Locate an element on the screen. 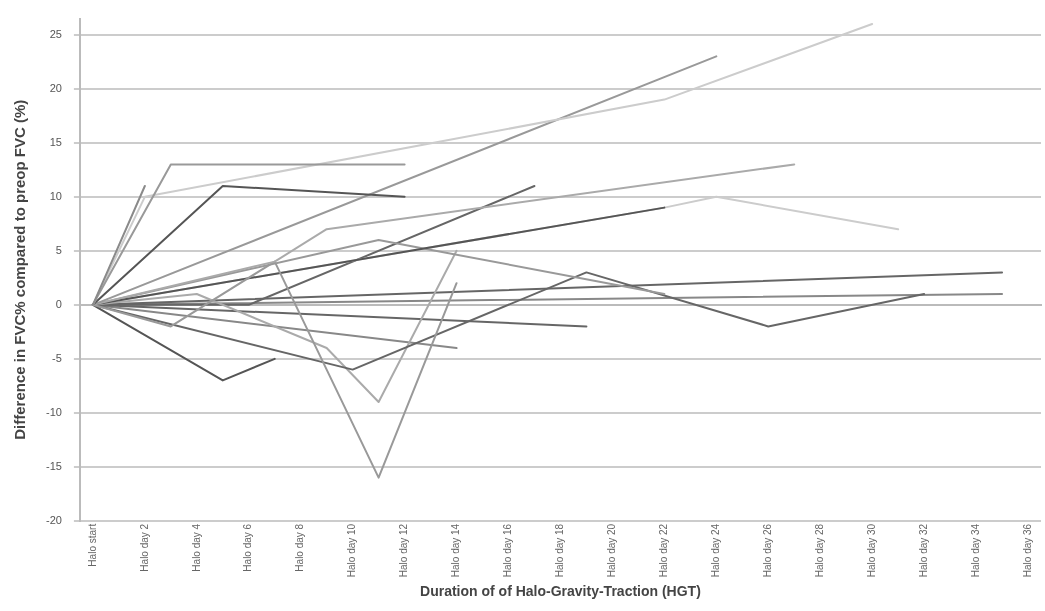  x-tick-label: Halo day 20 is located at coordinates (612, 550).